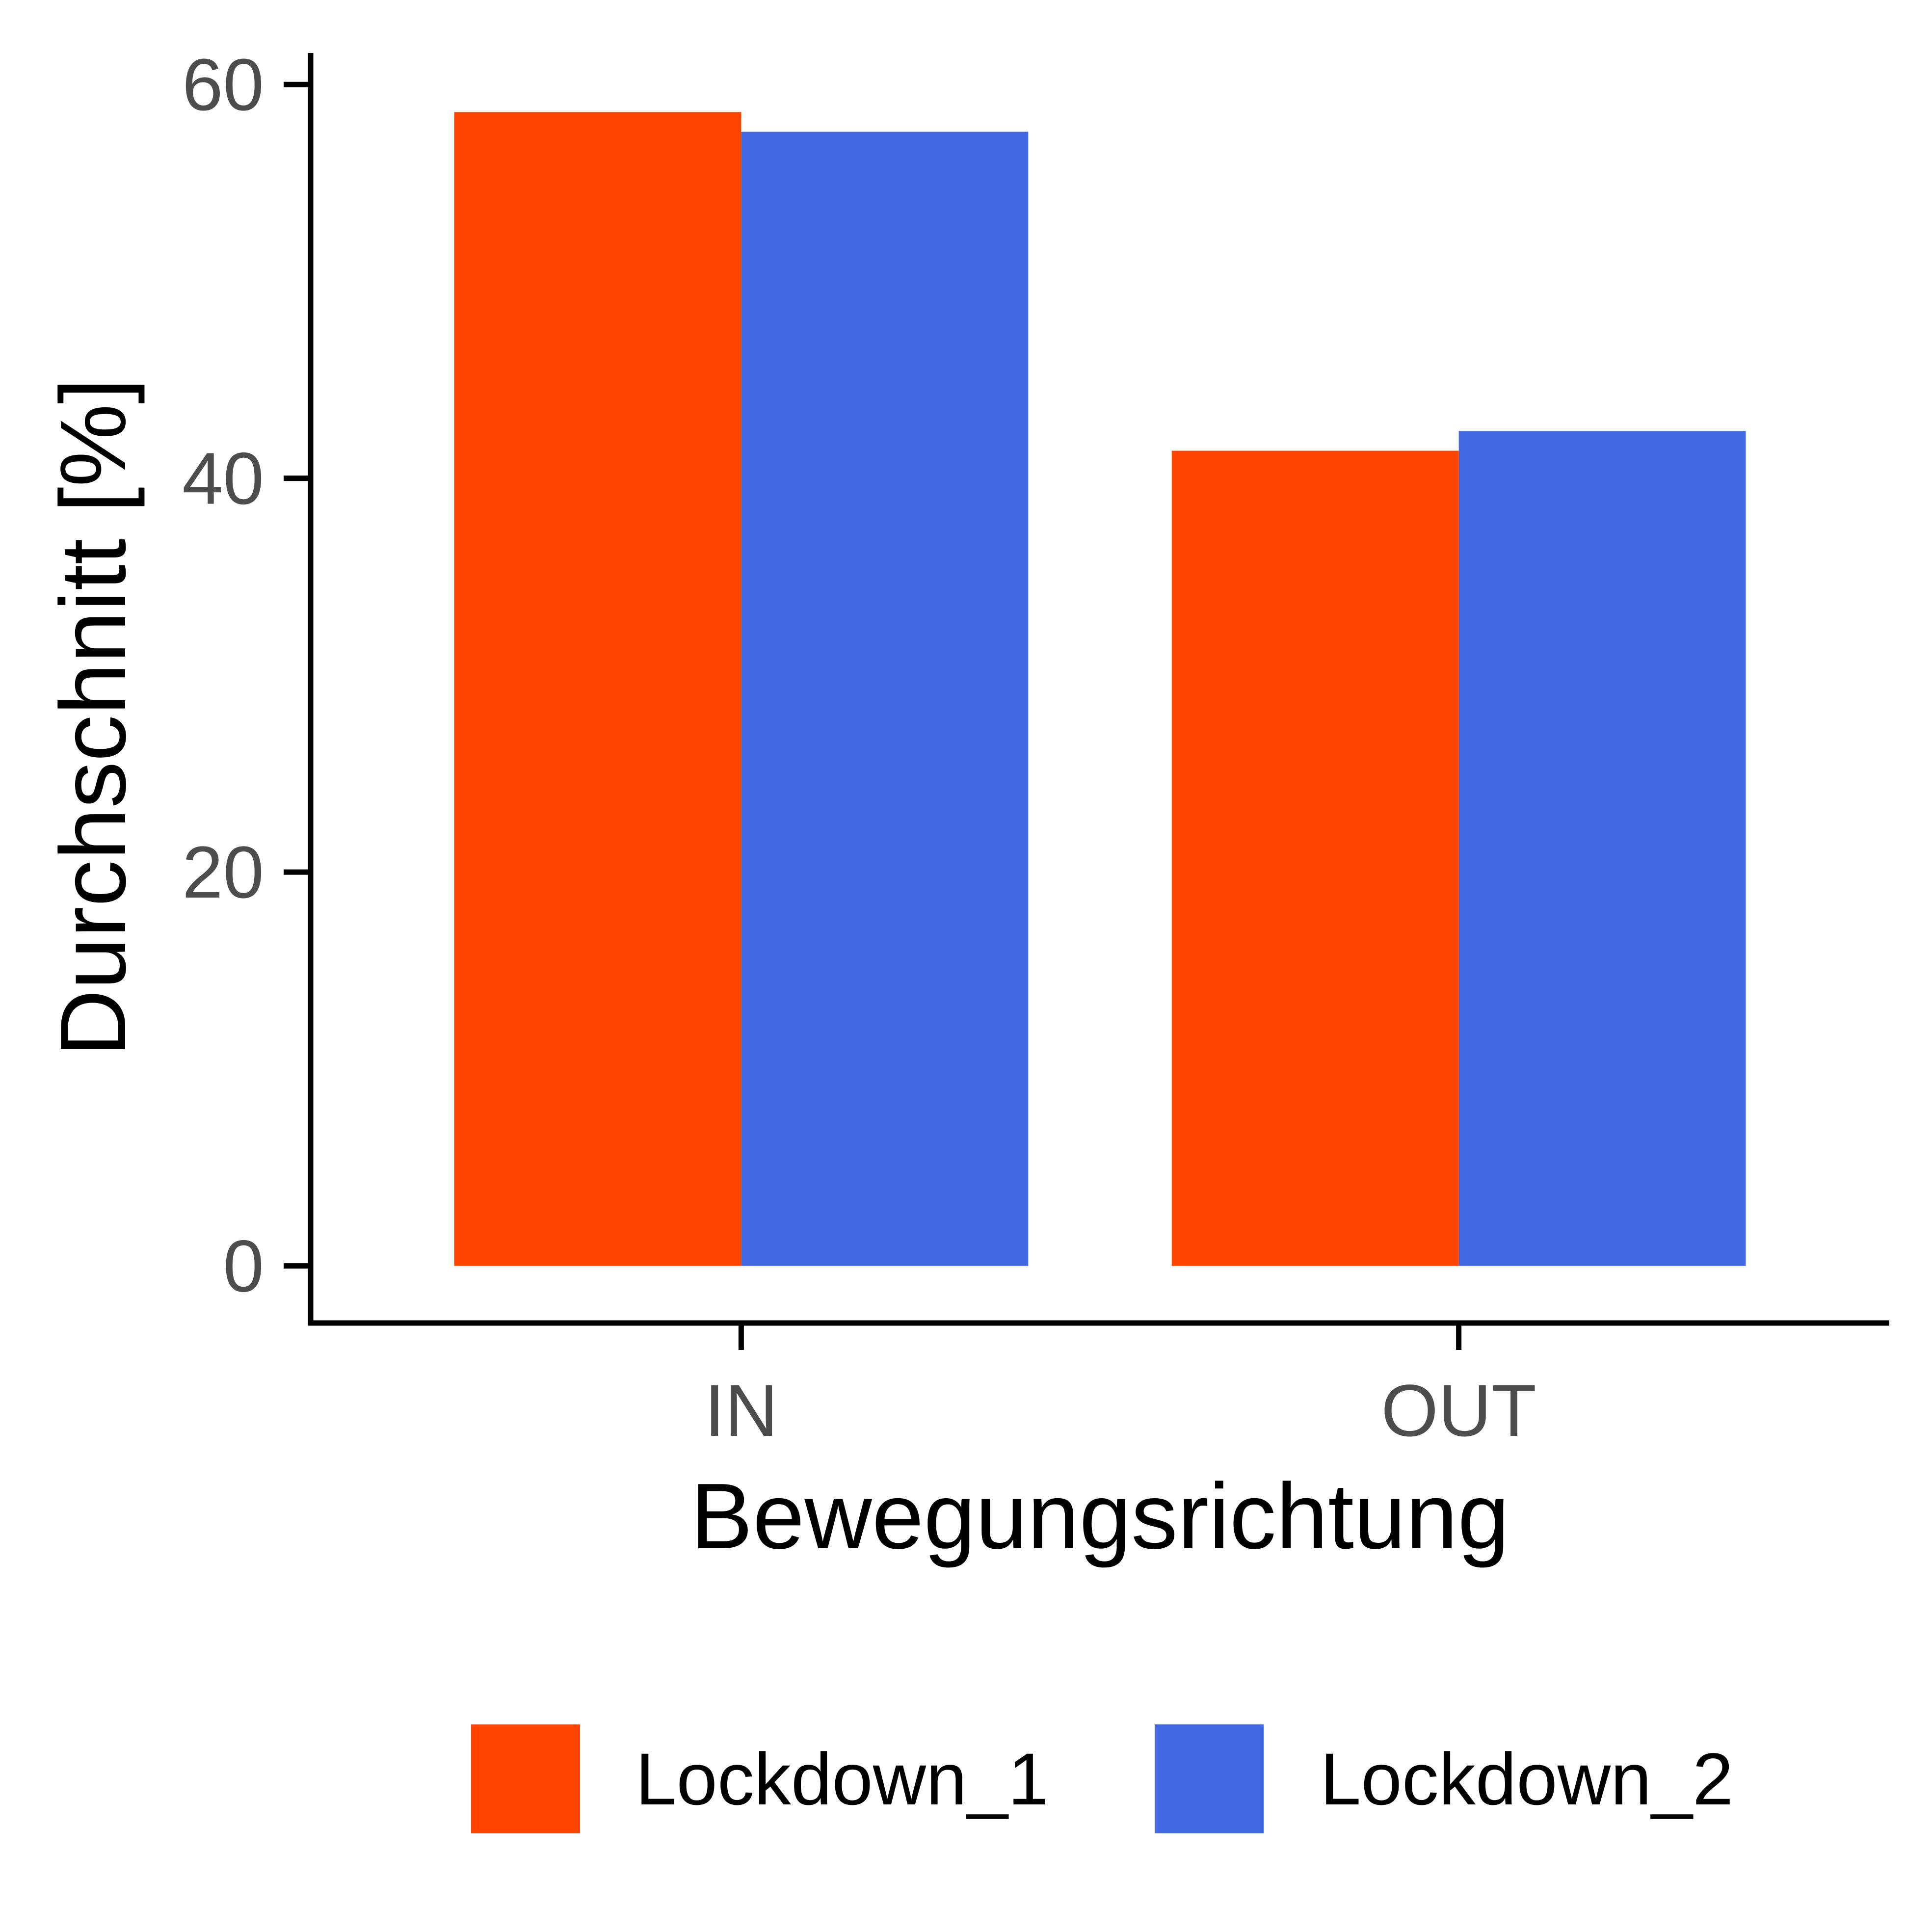 This screenshot has width=1932, height=1932. What do you see at coordinates (243, 1266) in the screenshot?
I see `y-tick-label: 0` at bounding box center [243, 1266].